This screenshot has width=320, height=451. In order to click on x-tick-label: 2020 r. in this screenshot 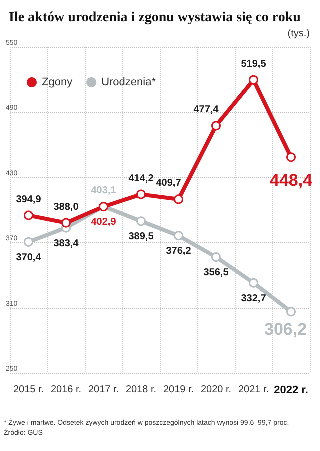, I will do `click(216, 390)`.